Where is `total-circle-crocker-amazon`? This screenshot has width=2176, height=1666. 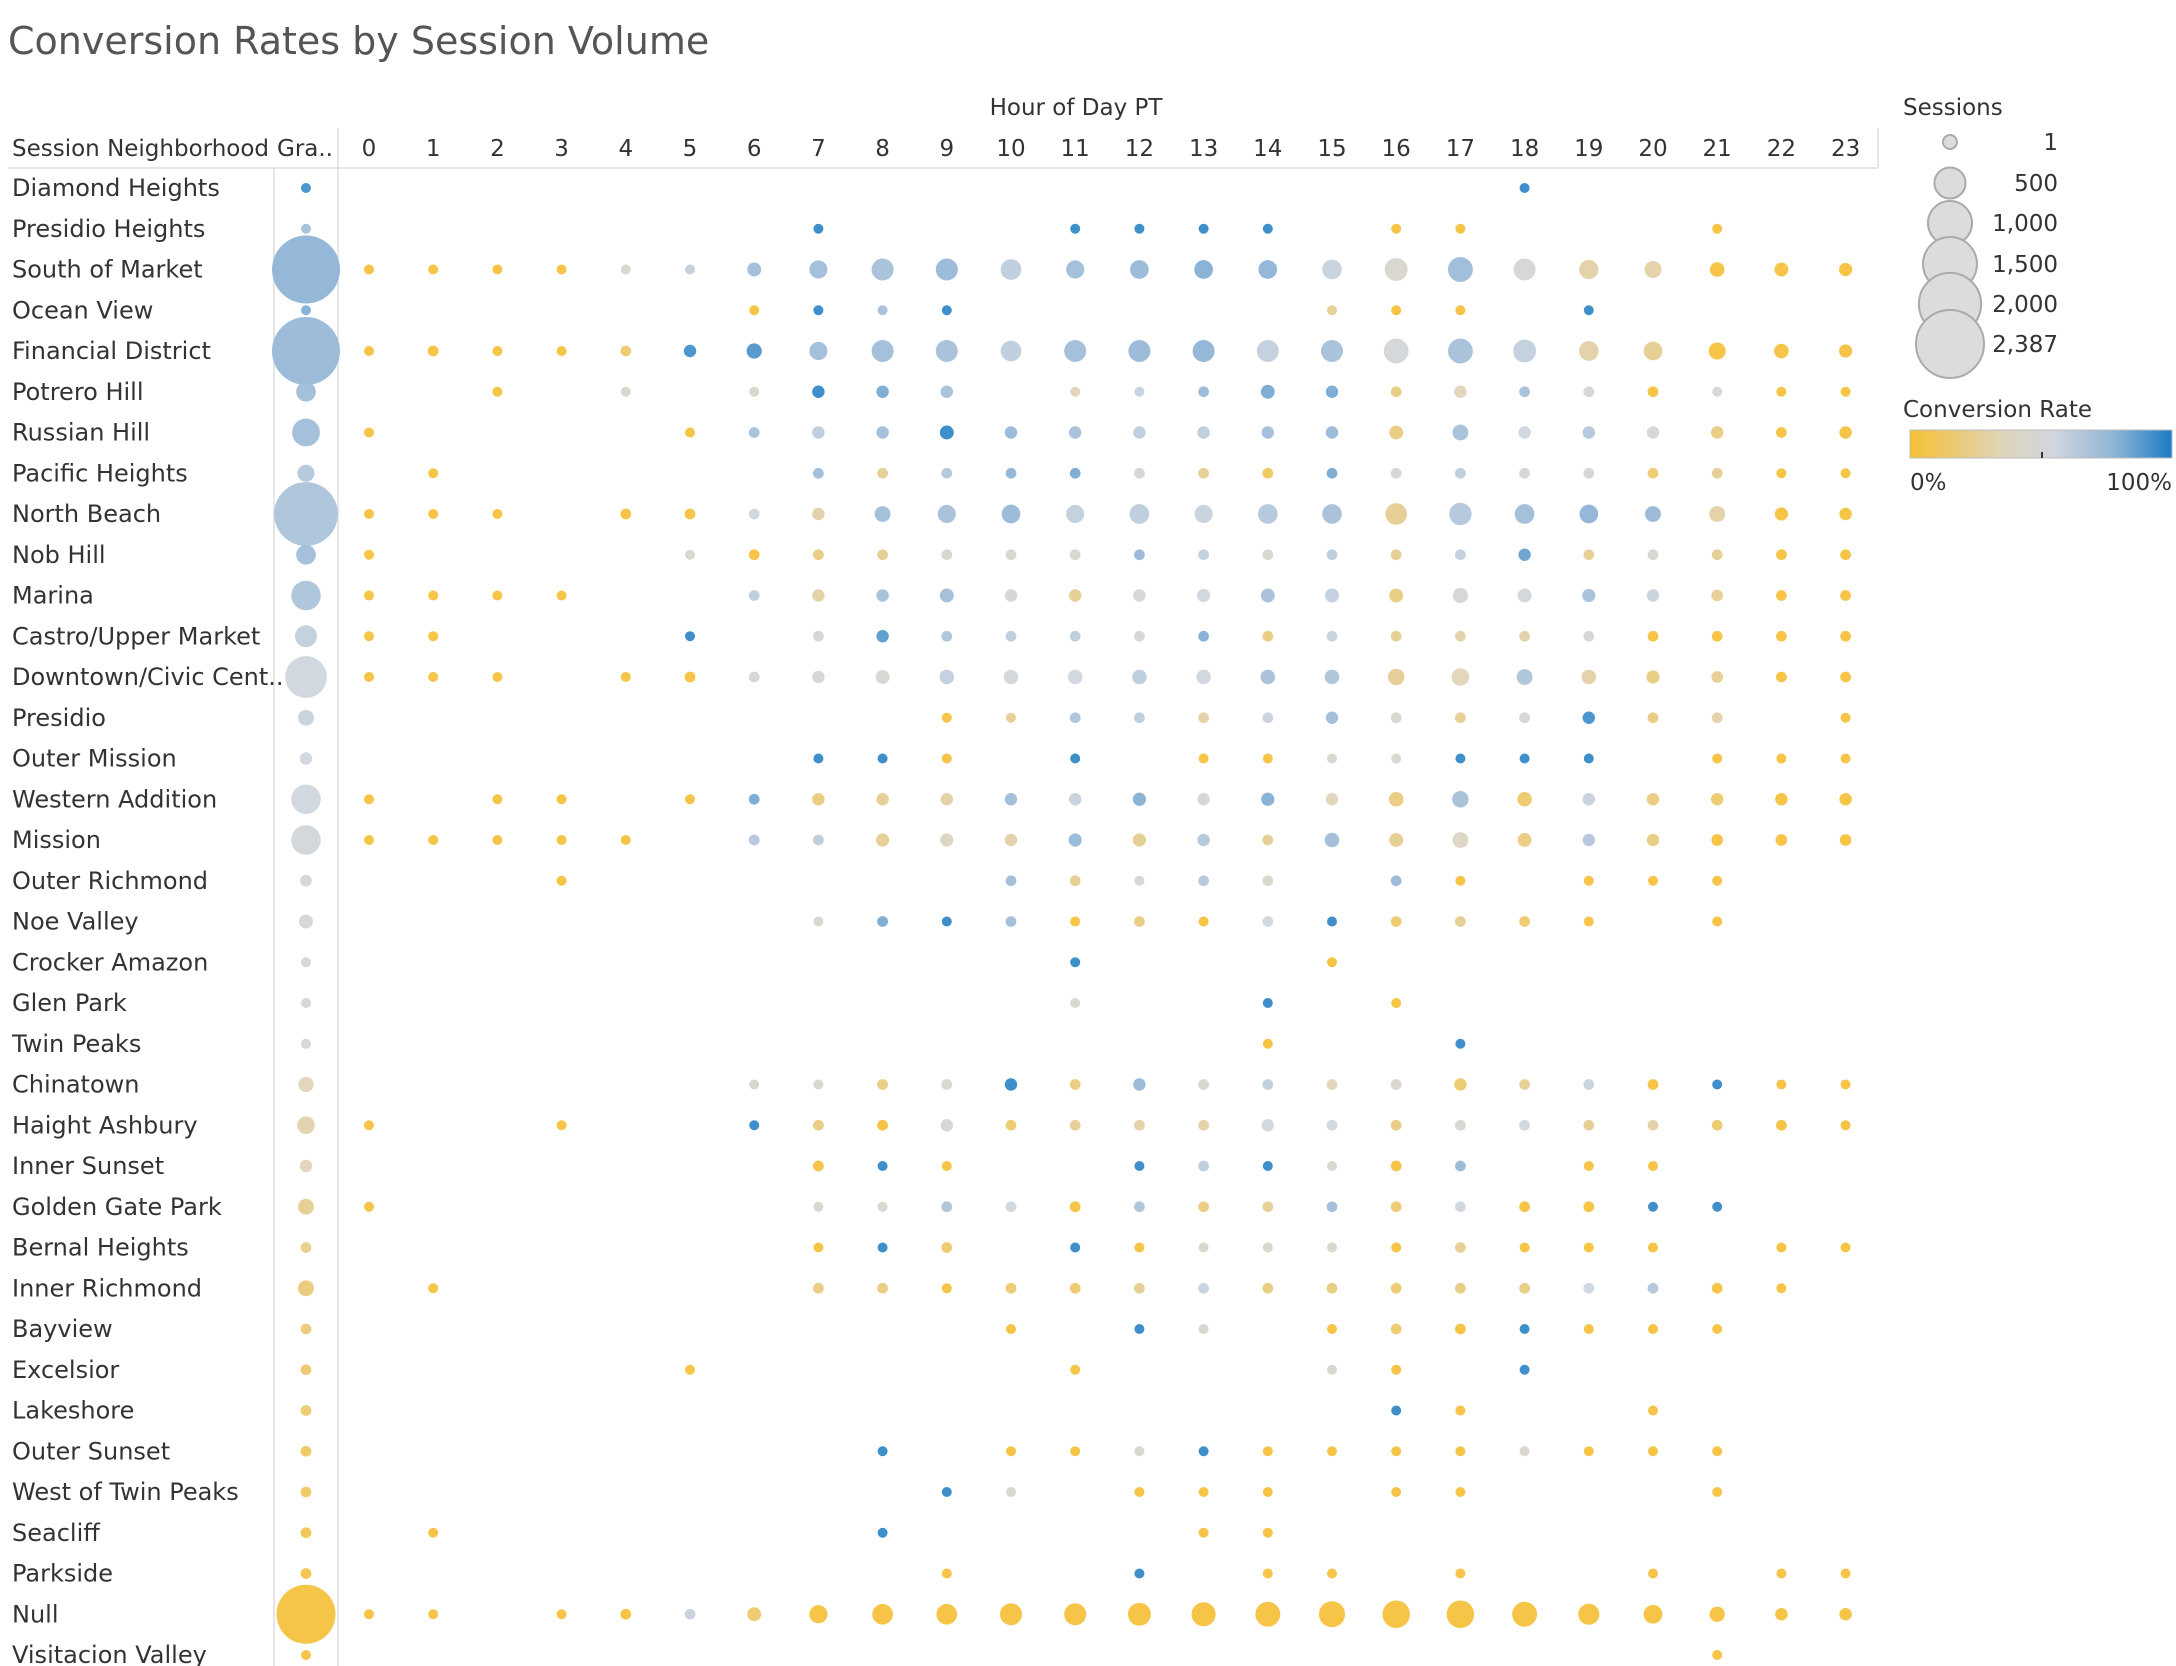
total-circle-crocker-amazon is located at coordinates (306, 962).